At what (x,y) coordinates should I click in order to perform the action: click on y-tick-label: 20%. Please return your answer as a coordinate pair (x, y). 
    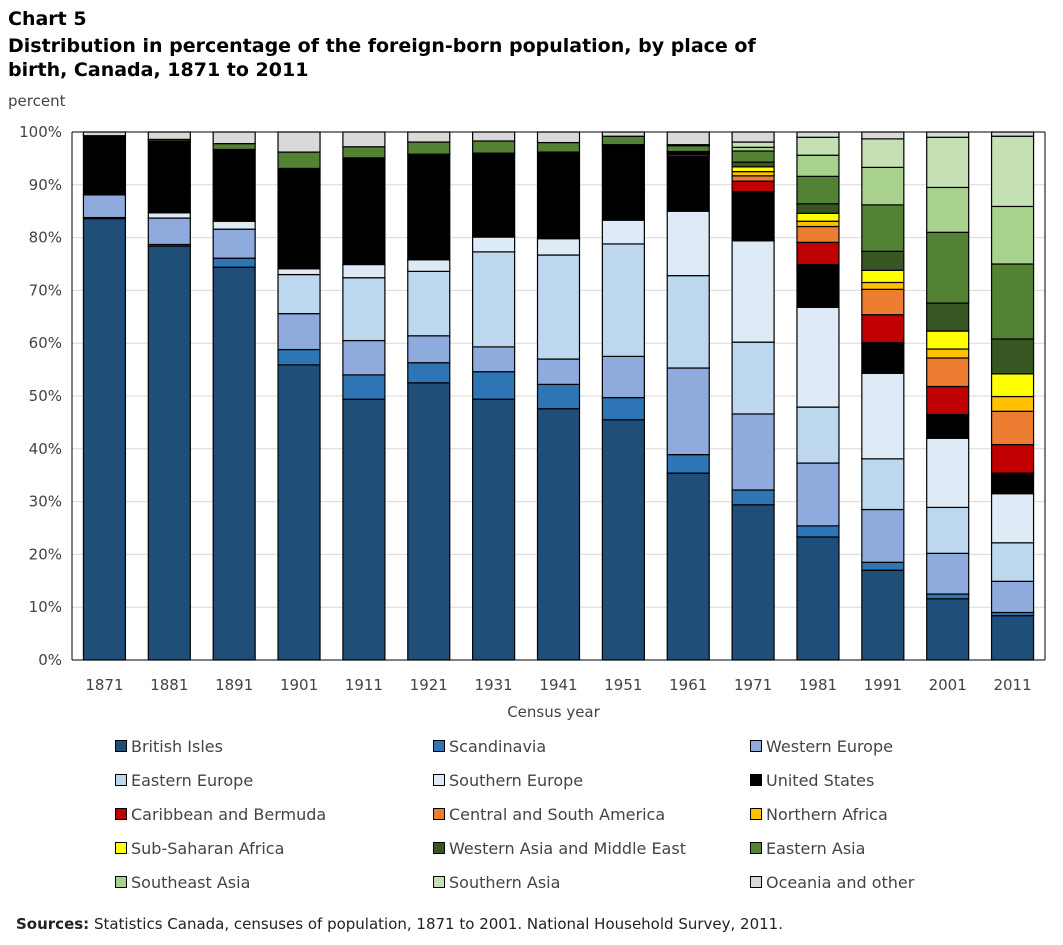
    Looking at the image, I should click on (45, 554).